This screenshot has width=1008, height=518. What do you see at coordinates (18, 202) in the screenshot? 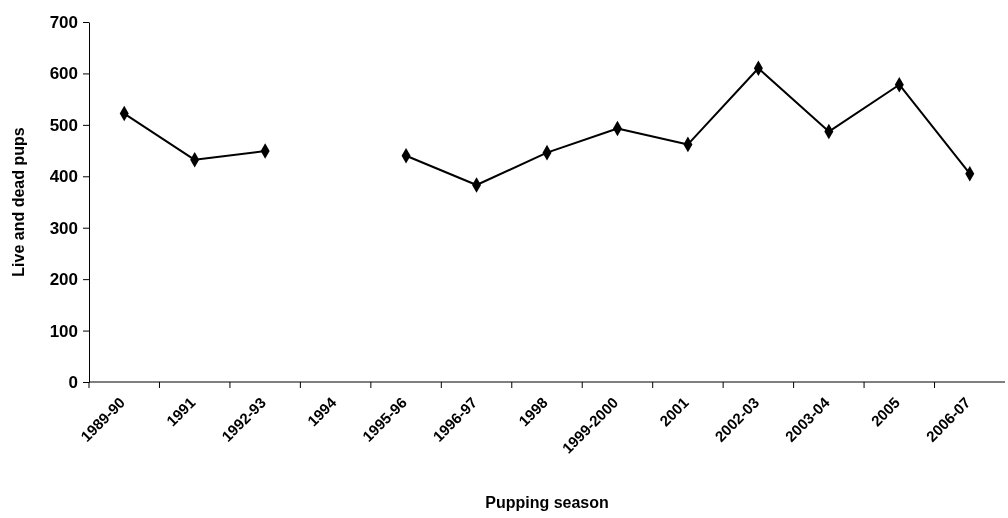
I see `y-axis-title: Live and dead pups` at bounding box center [18, 202].